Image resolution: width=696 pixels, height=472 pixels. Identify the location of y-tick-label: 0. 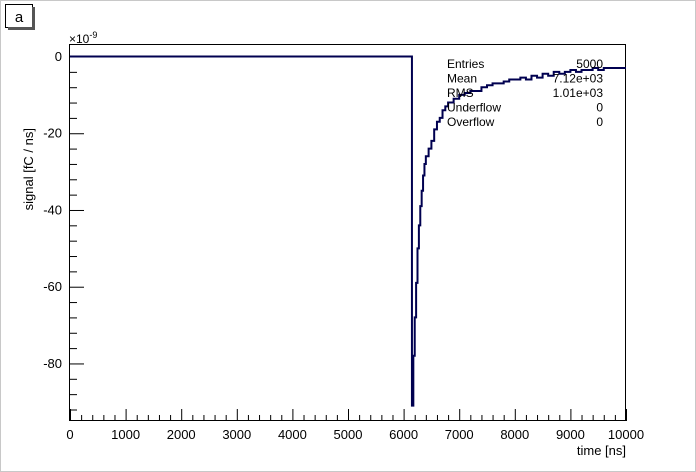
(58, 56).